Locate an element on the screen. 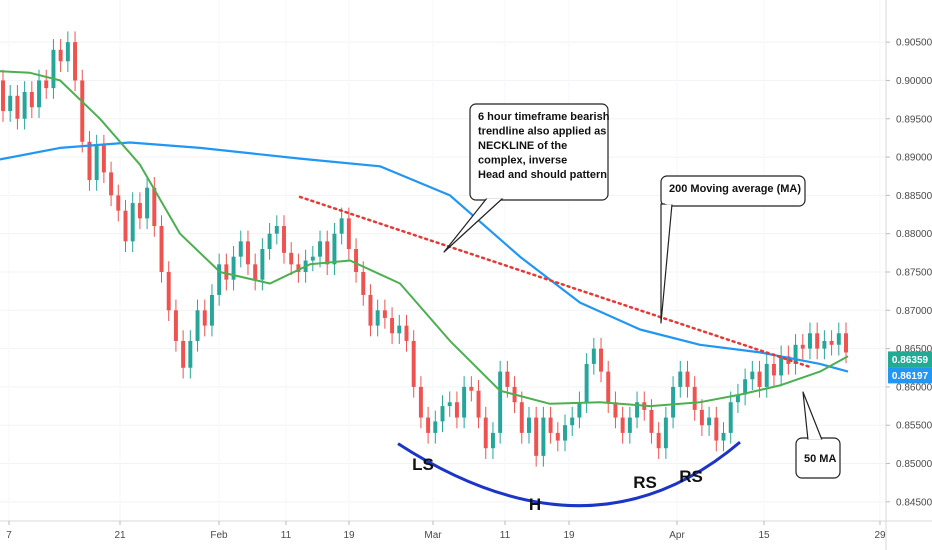 Image resolution: width=932 pixels, height=550 pixels. head-shoulders-arc is located at coordinates (569, 474).